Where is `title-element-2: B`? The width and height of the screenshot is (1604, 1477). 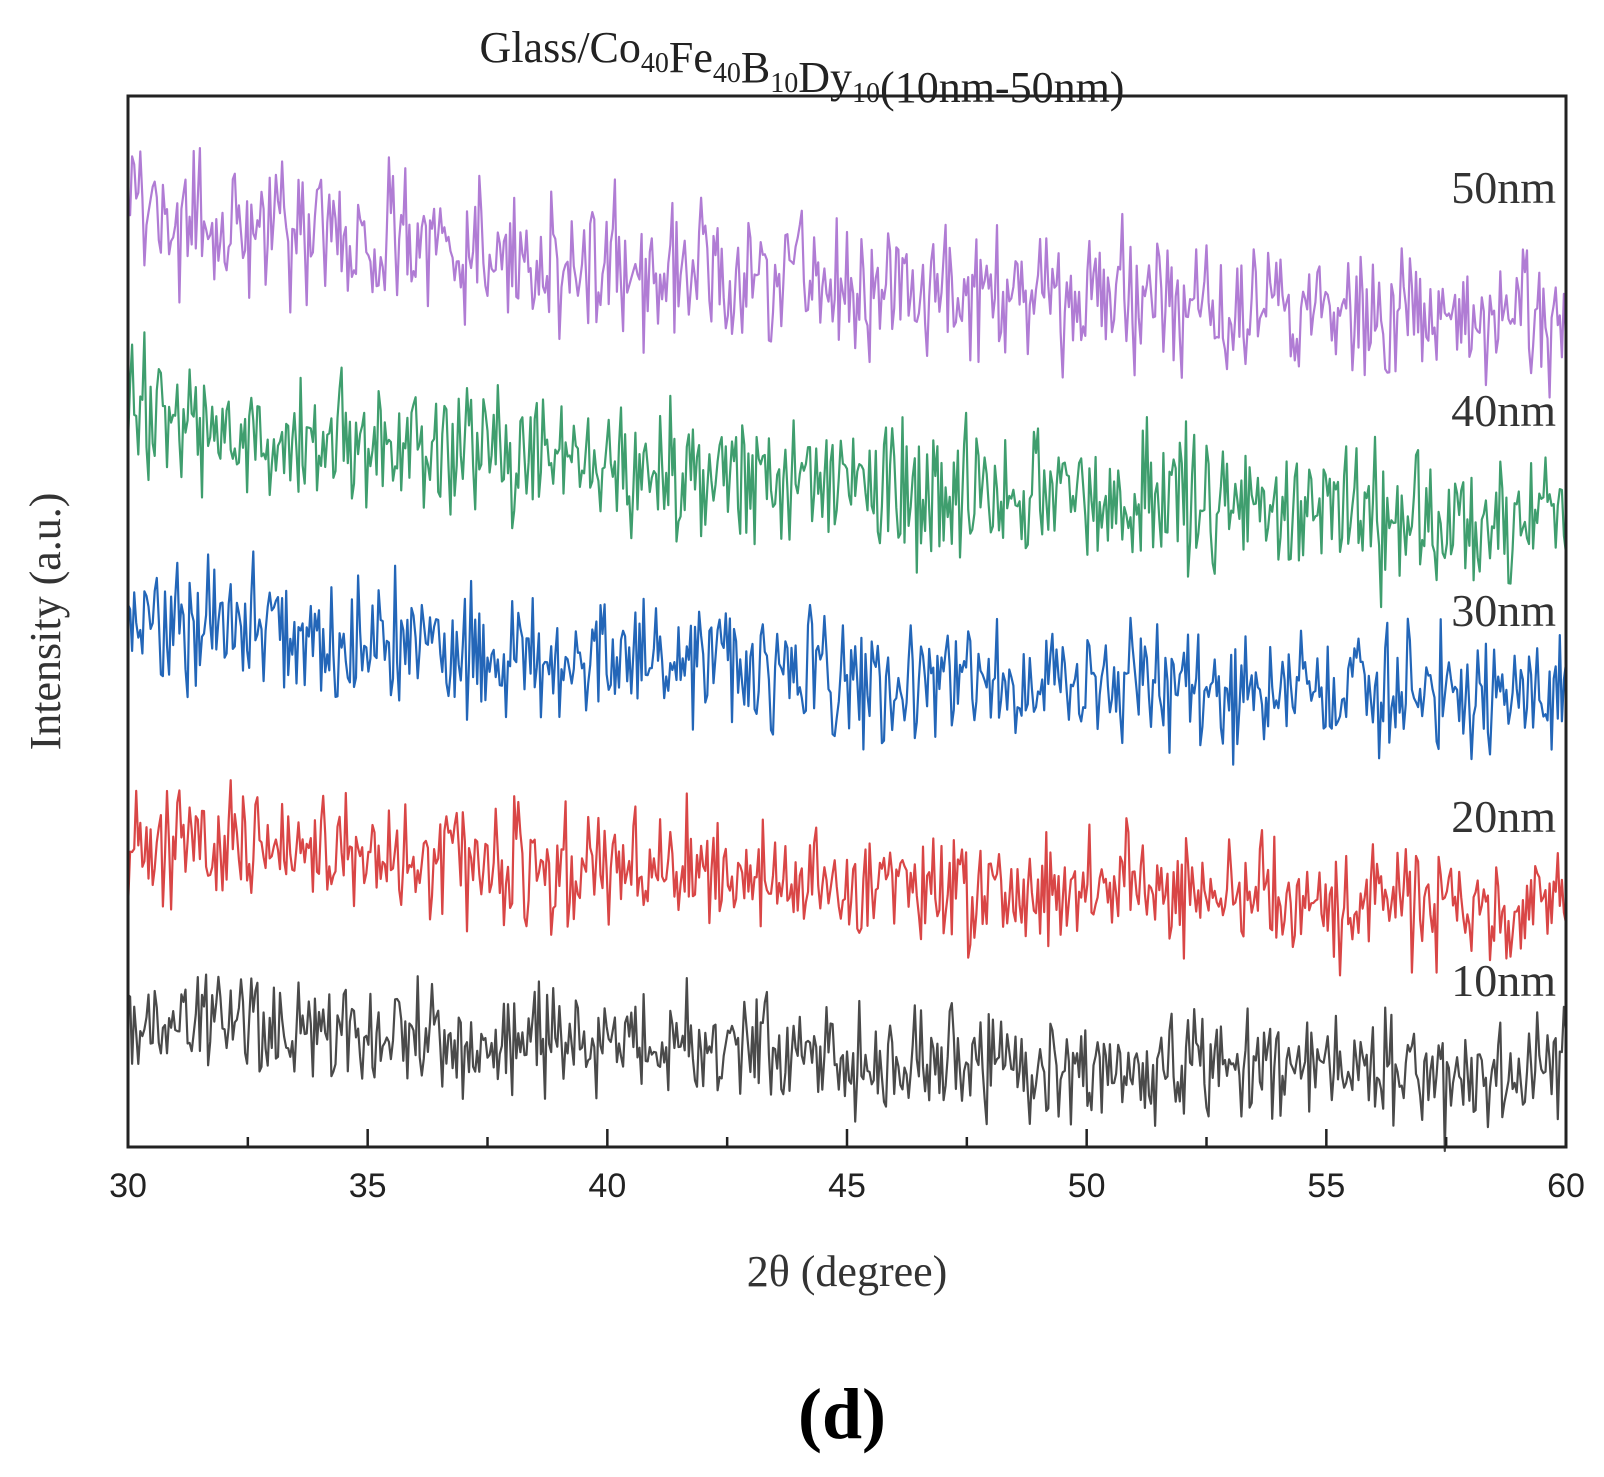 title-element-2: B is located at coordinates (755, 67).